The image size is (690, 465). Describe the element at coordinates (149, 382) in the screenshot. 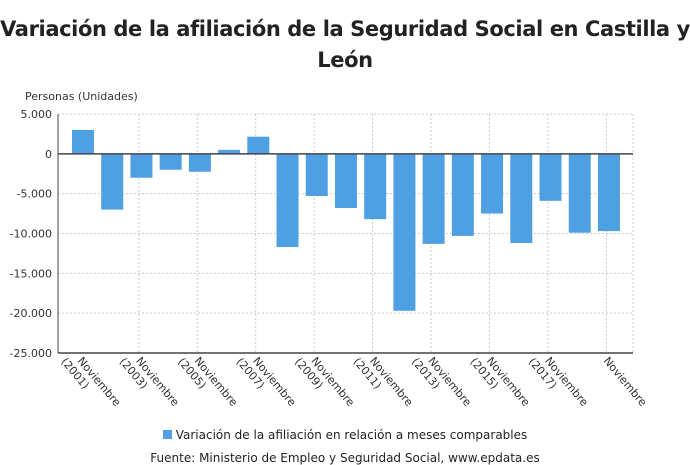

I see `x-tick-label: Noviembre(2003)` at that location.